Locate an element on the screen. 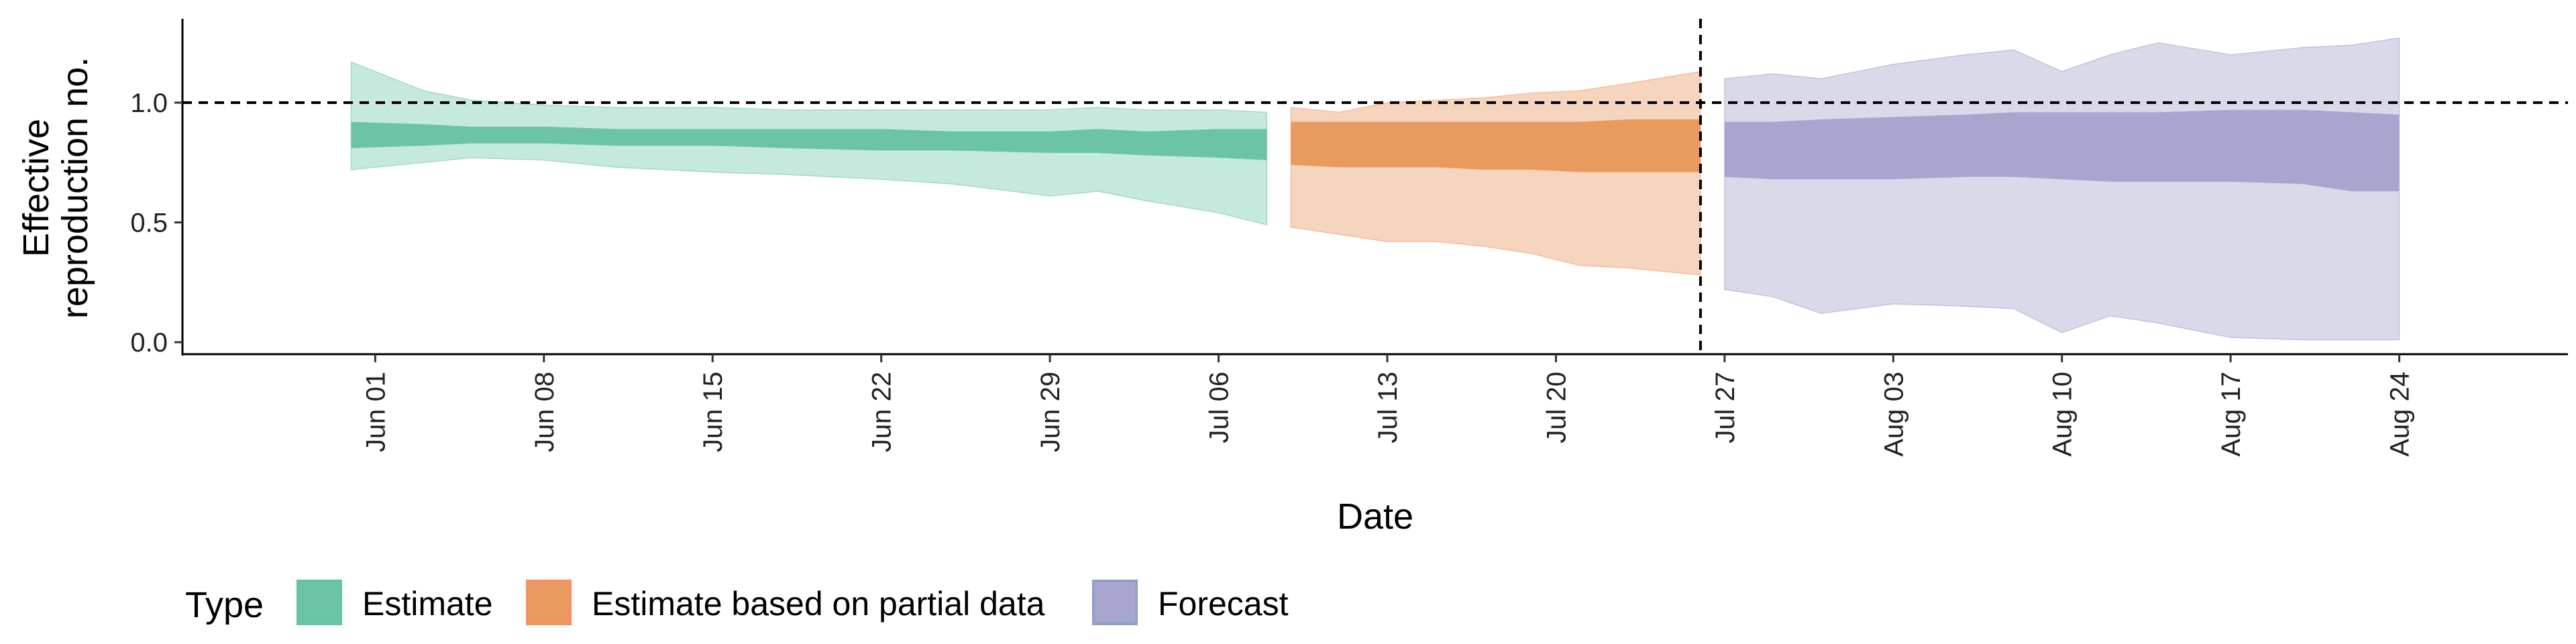  band-outer-forecast is located at coordinates (2062, 189).